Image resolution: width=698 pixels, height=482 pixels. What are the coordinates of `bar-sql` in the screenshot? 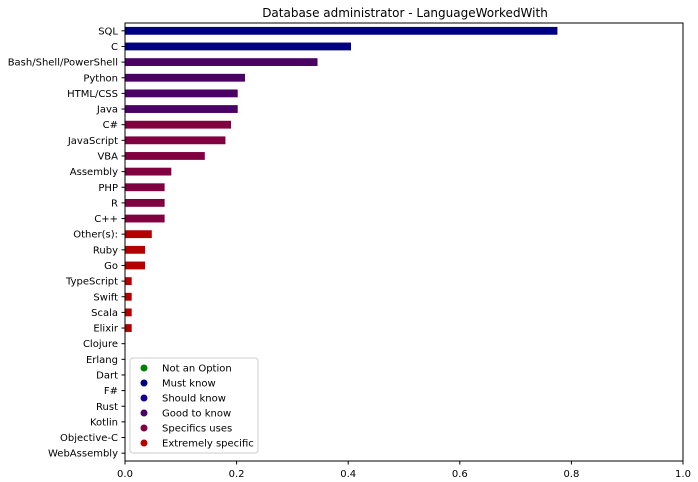 It's located at (341, 30).